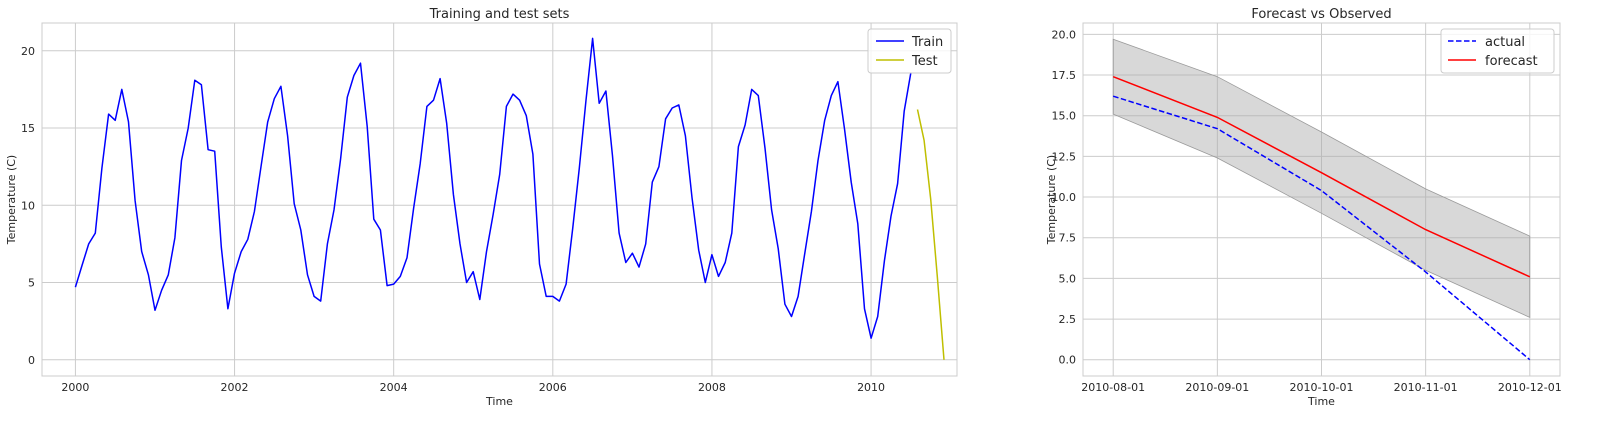 This screenshot has width=1613, height=427. What do you see at coordinates (1113, 387) in the screenshot?
I see `x-tick-label: 2010-08-01` at bounding box center [1113, 387].